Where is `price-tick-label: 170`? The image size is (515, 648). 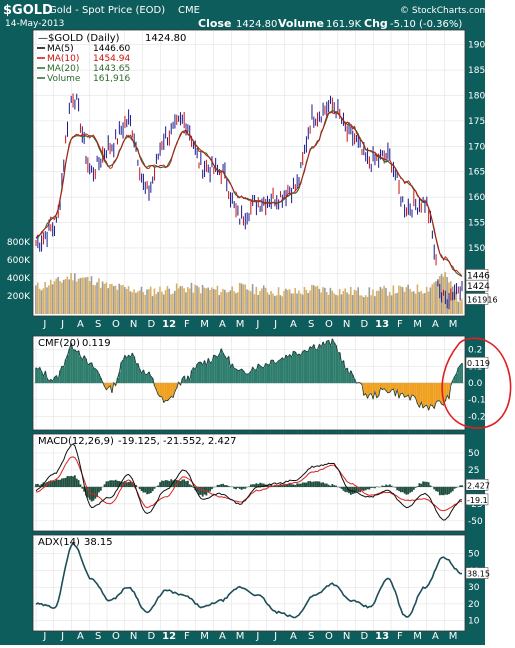 price-tick-label: 170 is located at coordinates (476, 147).